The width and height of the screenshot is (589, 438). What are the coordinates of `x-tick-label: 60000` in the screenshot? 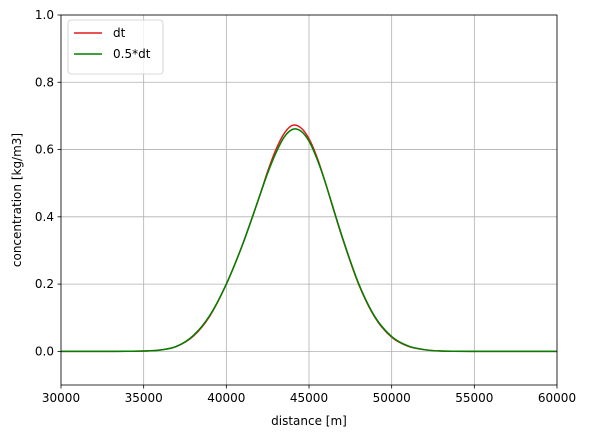 It's located at (557, 398).